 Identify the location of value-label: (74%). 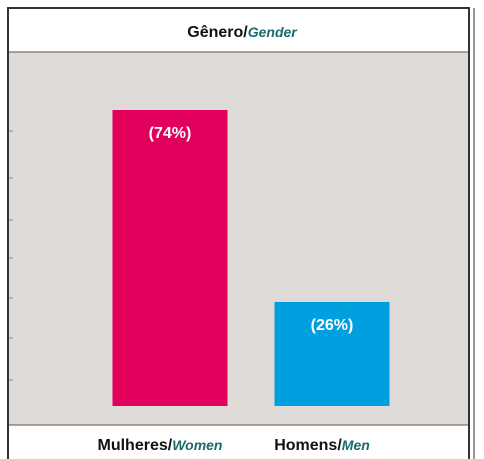
(170, 133).